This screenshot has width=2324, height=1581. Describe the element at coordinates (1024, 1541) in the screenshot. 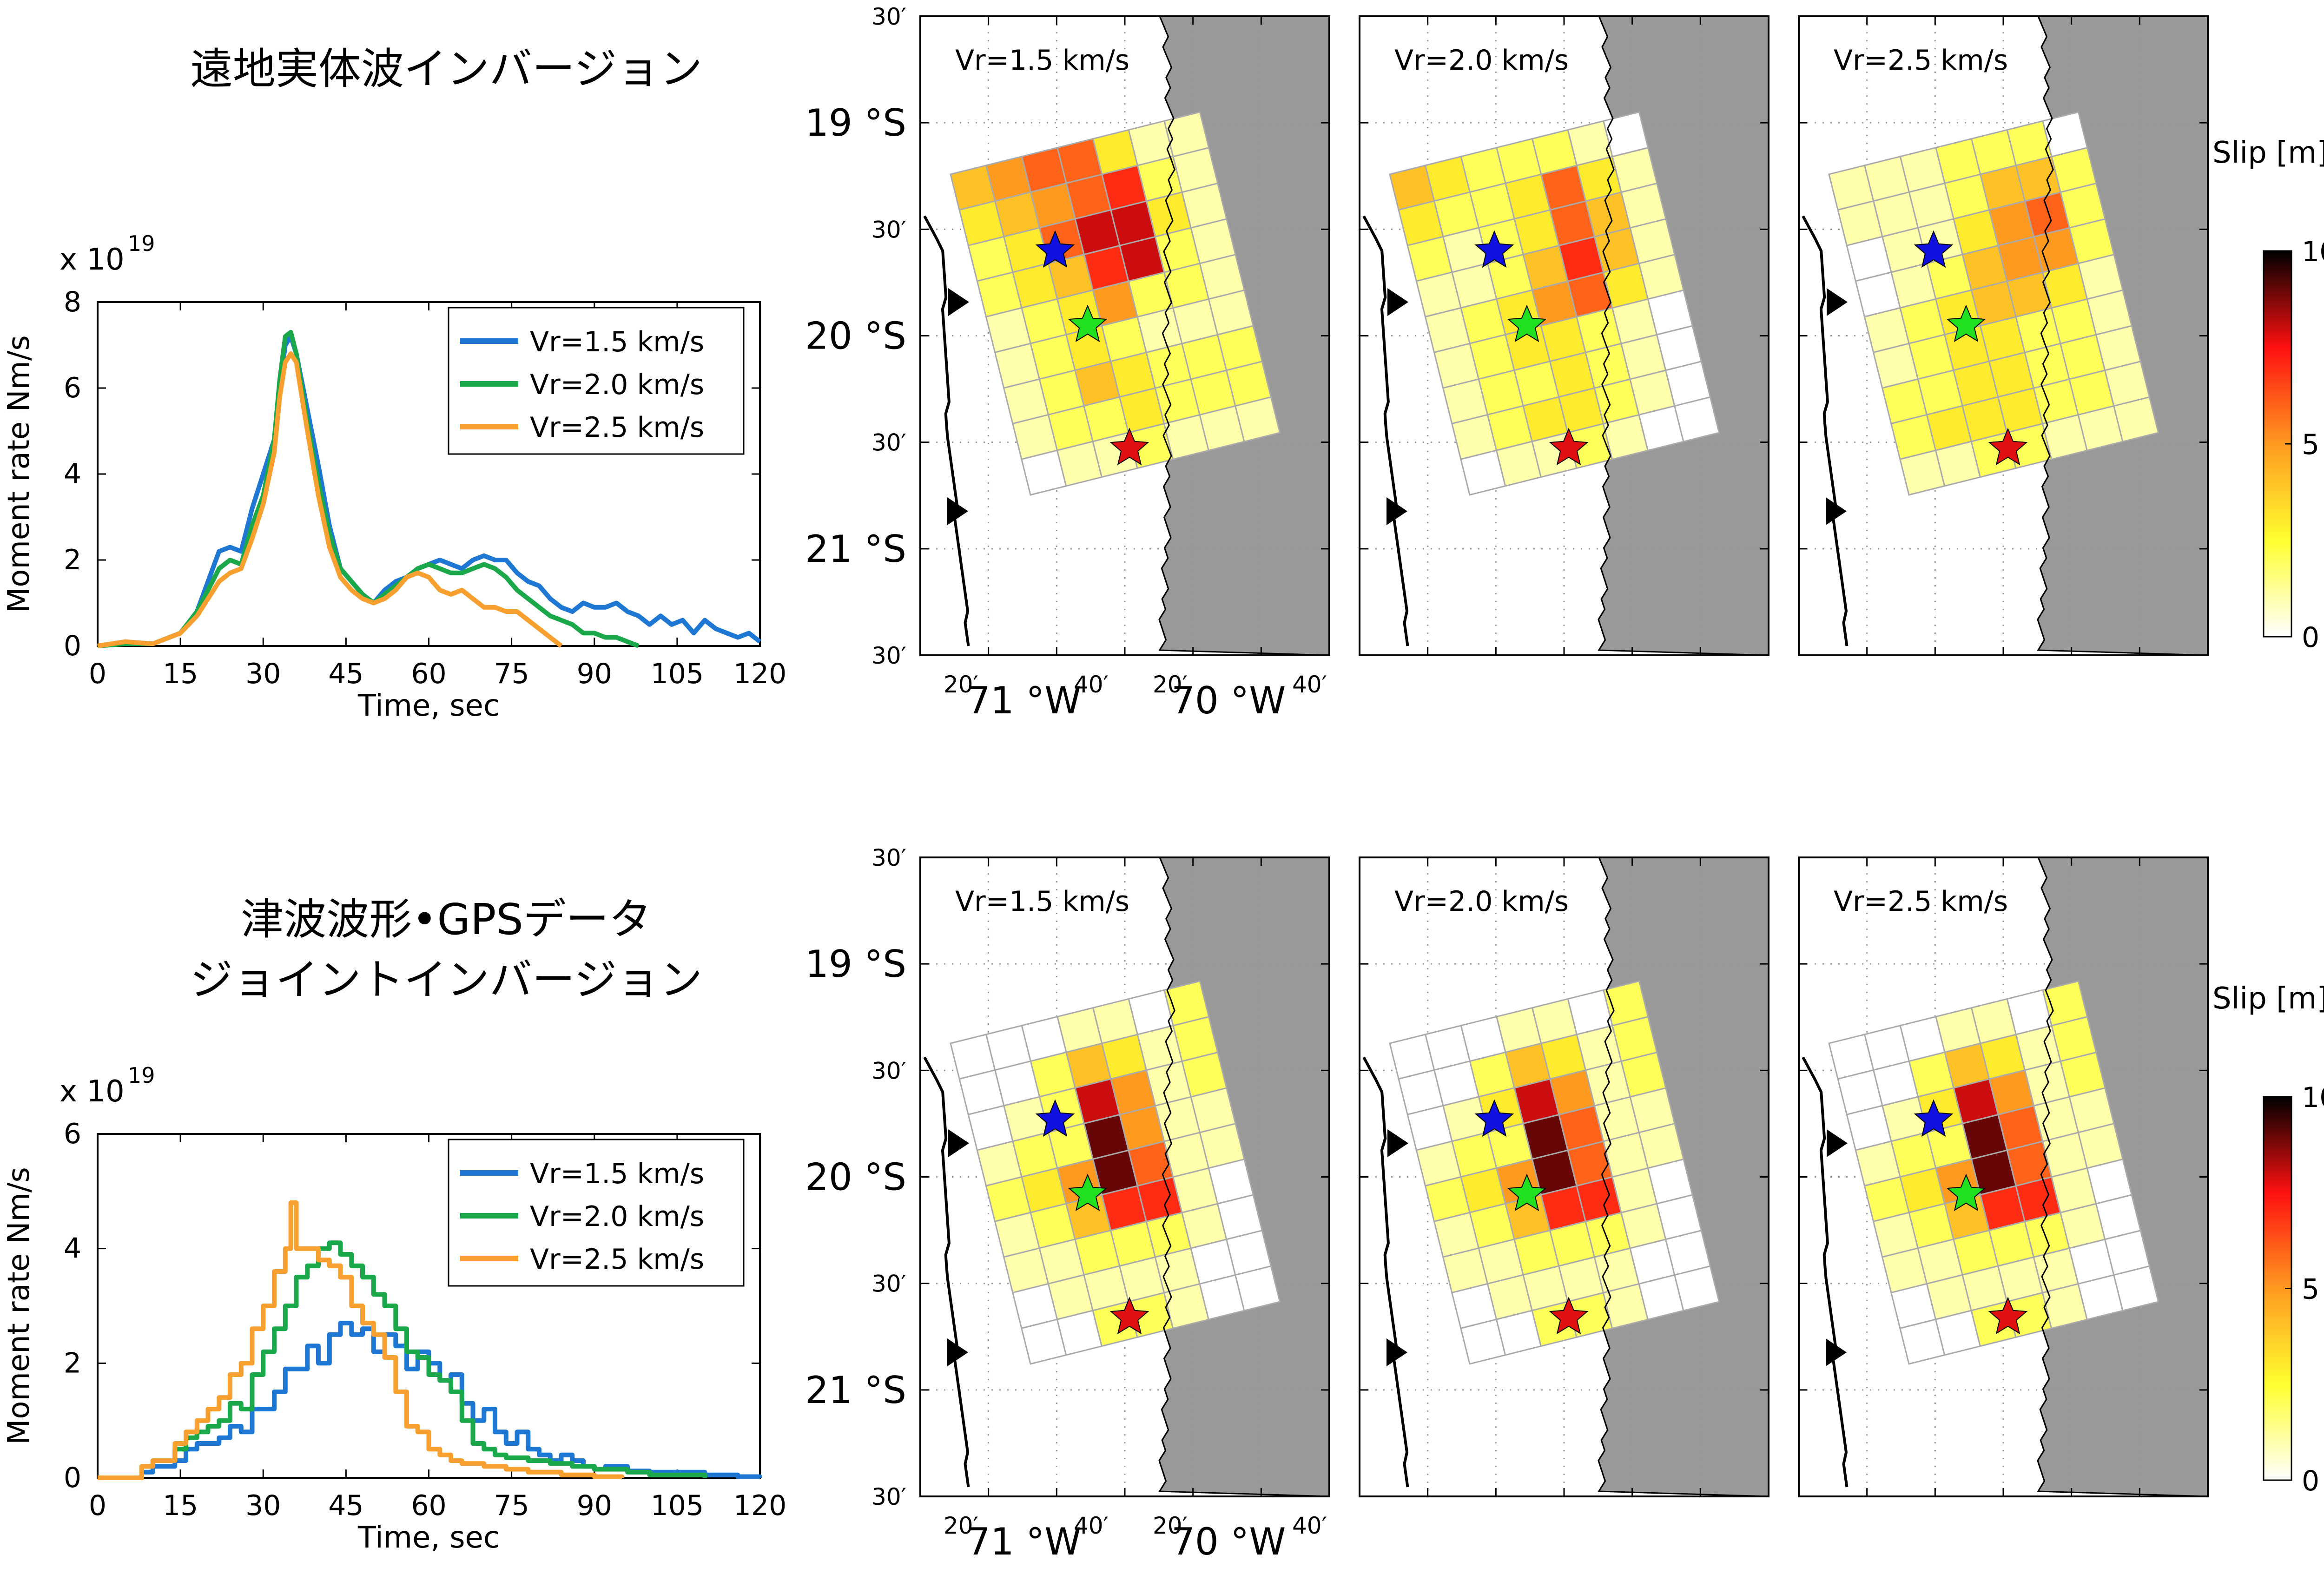

I see `longitude-major-label: 71 °W` at that location.